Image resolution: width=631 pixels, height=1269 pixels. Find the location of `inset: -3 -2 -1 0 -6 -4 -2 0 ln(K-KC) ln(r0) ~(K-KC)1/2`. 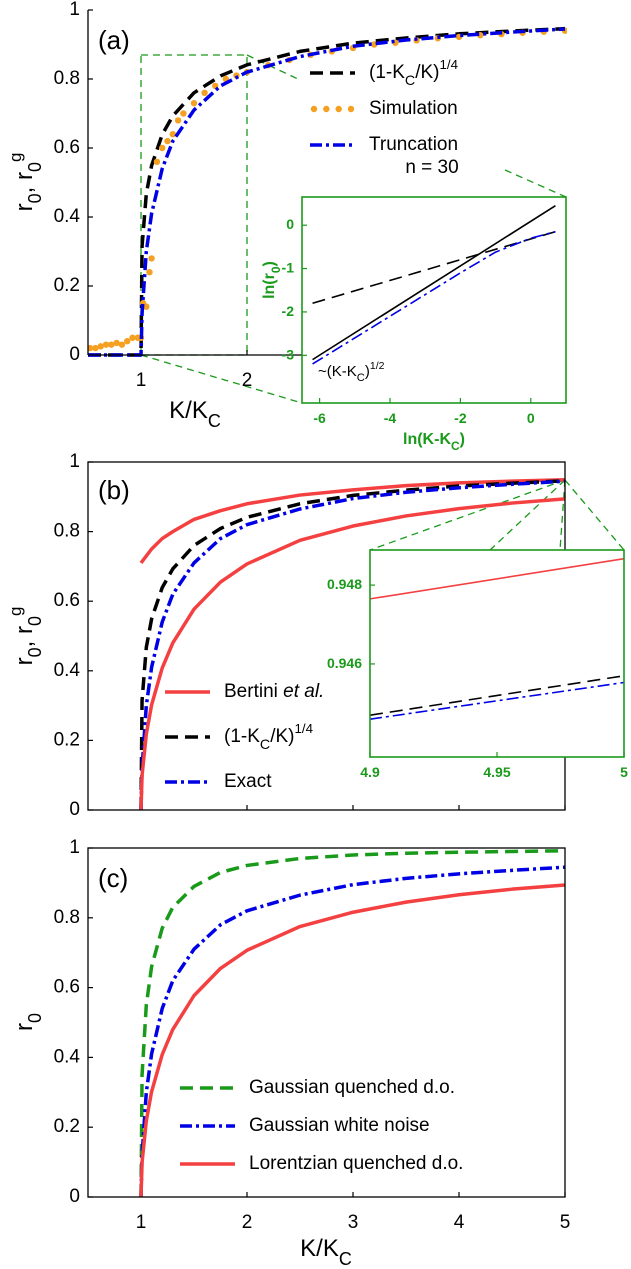

inset: -3 -2 -1 0 -6 -4 -2 0 ln(K-KC) ln(r0) ~(K-KC)1/2 is located at coordinates (414, 324).